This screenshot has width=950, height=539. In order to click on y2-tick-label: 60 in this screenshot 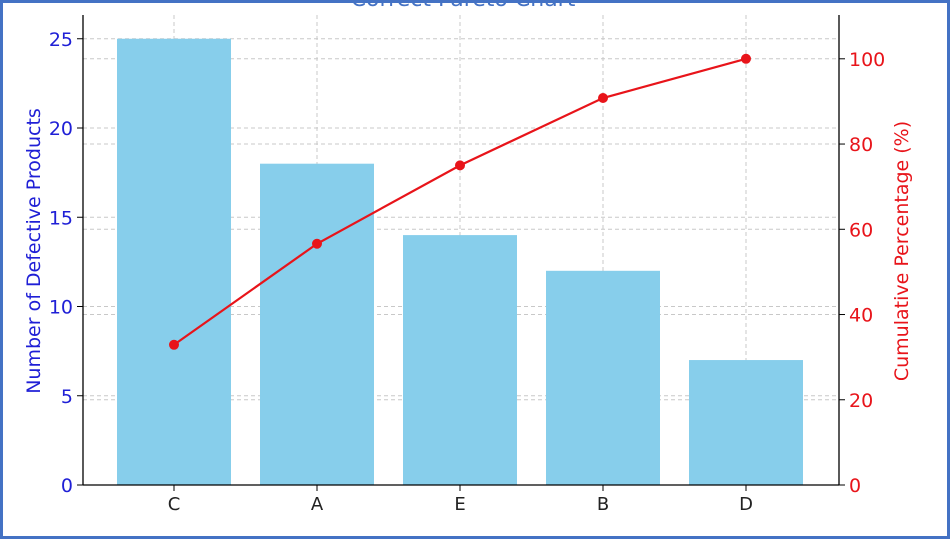, I will do `click(861, 230)`.